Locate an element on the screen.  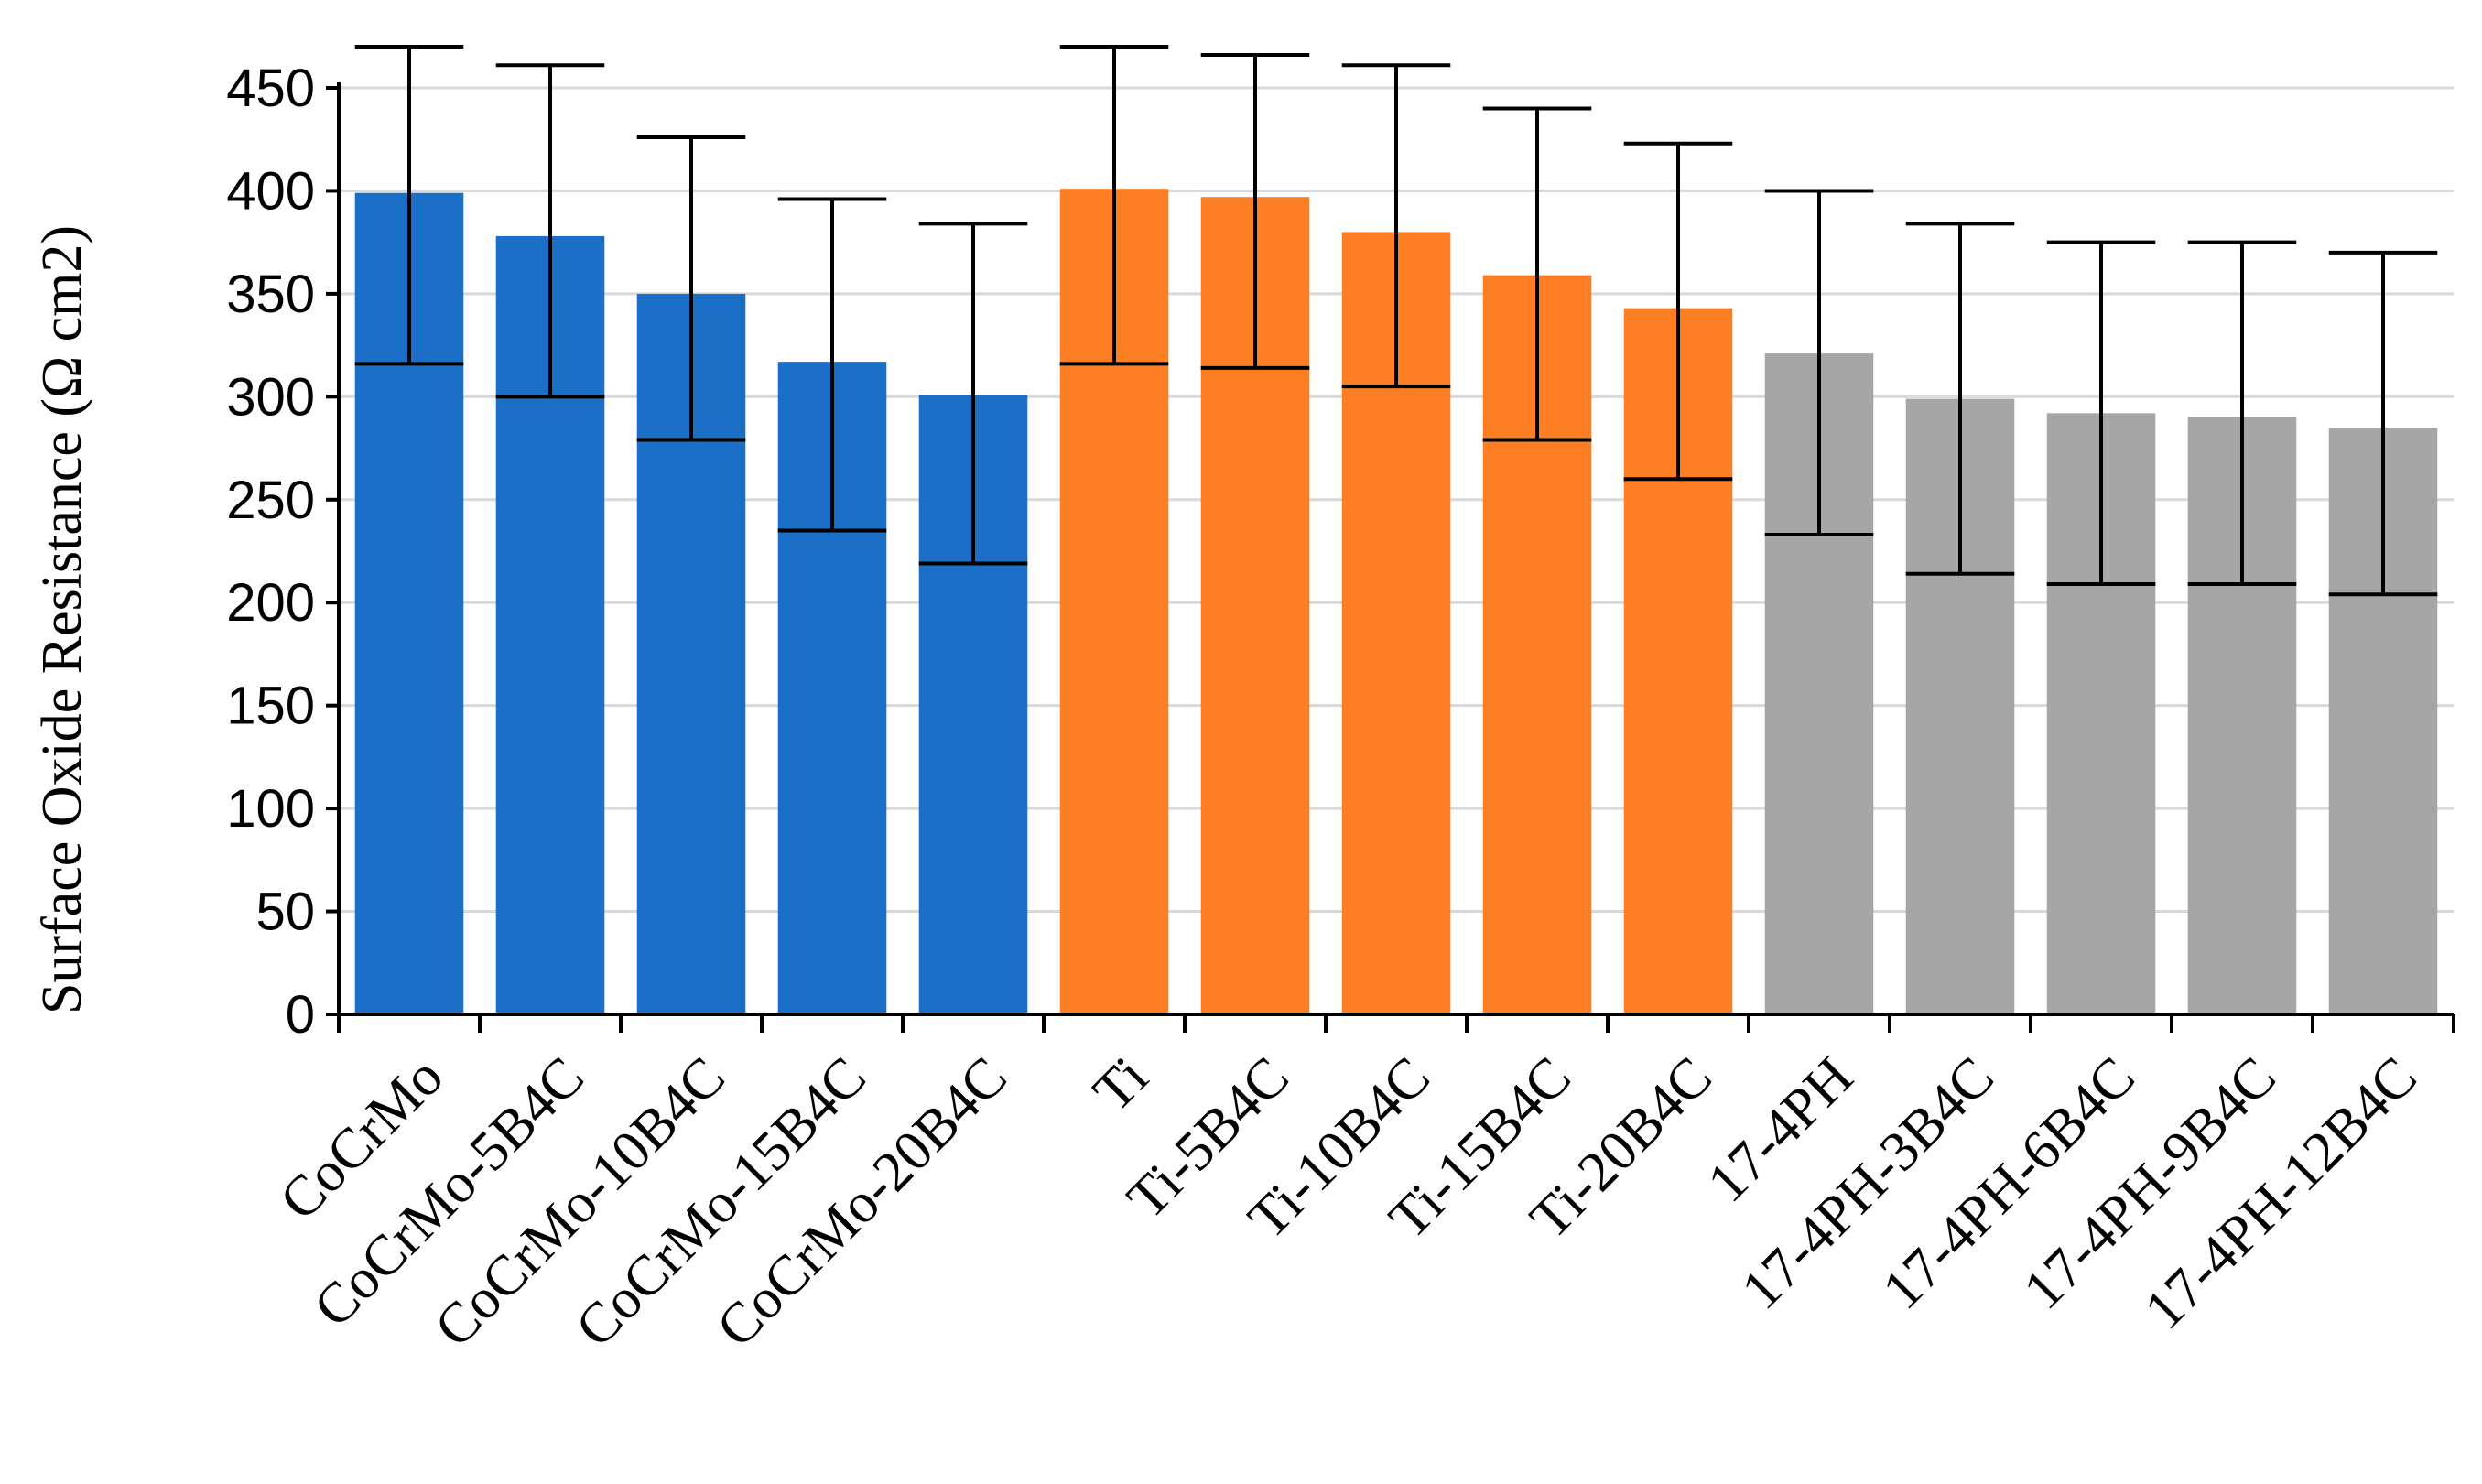
y-tick-label: 450 is located at coordinates (270, 89).